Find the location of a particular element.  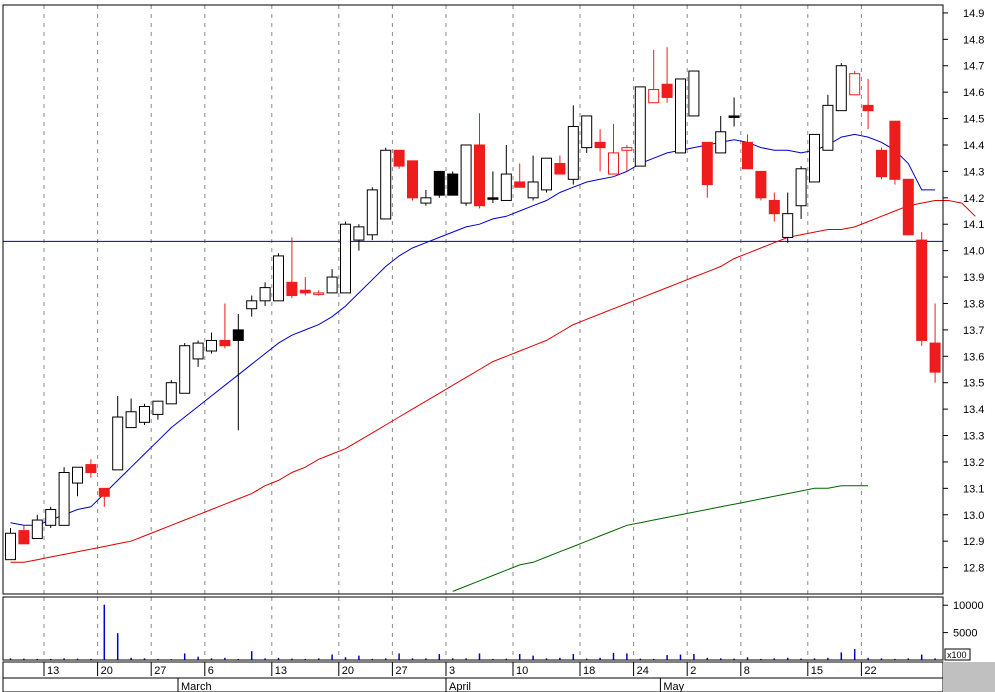

price-tick-label: 12.9 is located at coordinates (973, 542).